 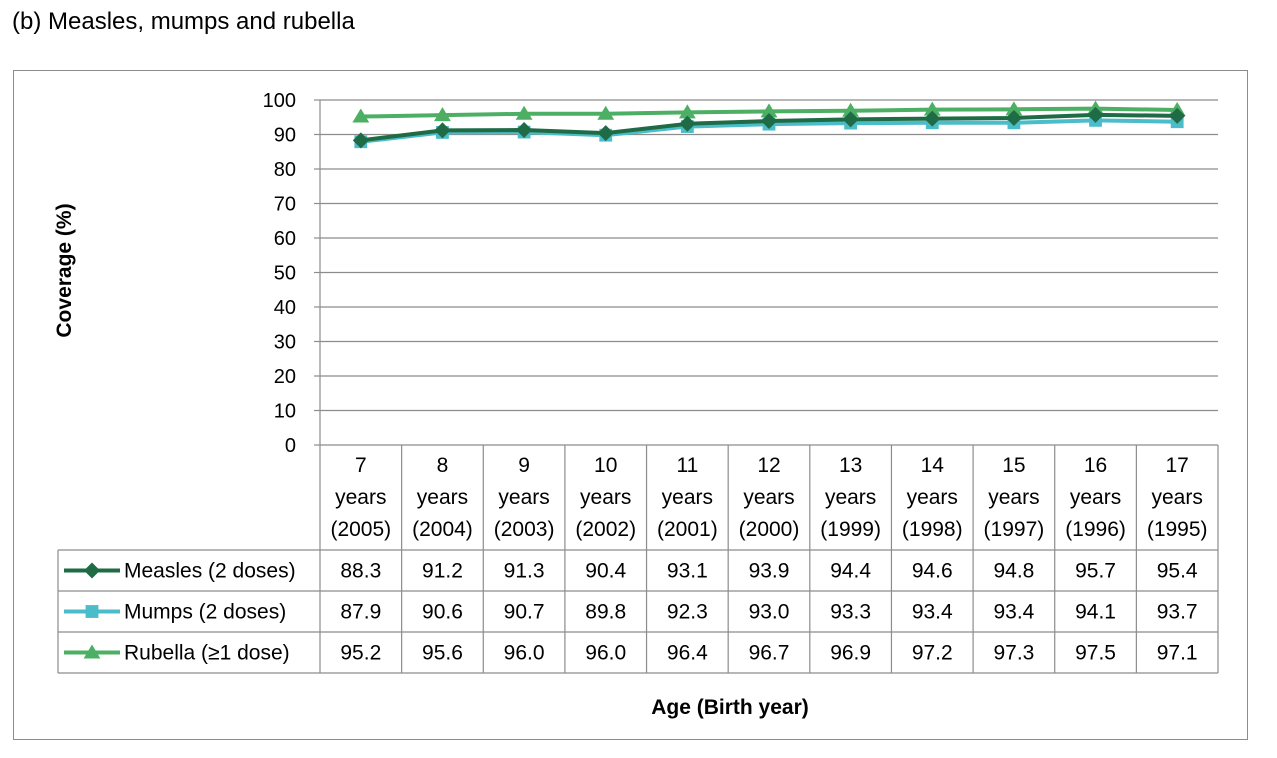 What do you see at coordinates (687, 612) in the screenshot?
I see `table-value: 92.3` at bounding box center [687, 612].